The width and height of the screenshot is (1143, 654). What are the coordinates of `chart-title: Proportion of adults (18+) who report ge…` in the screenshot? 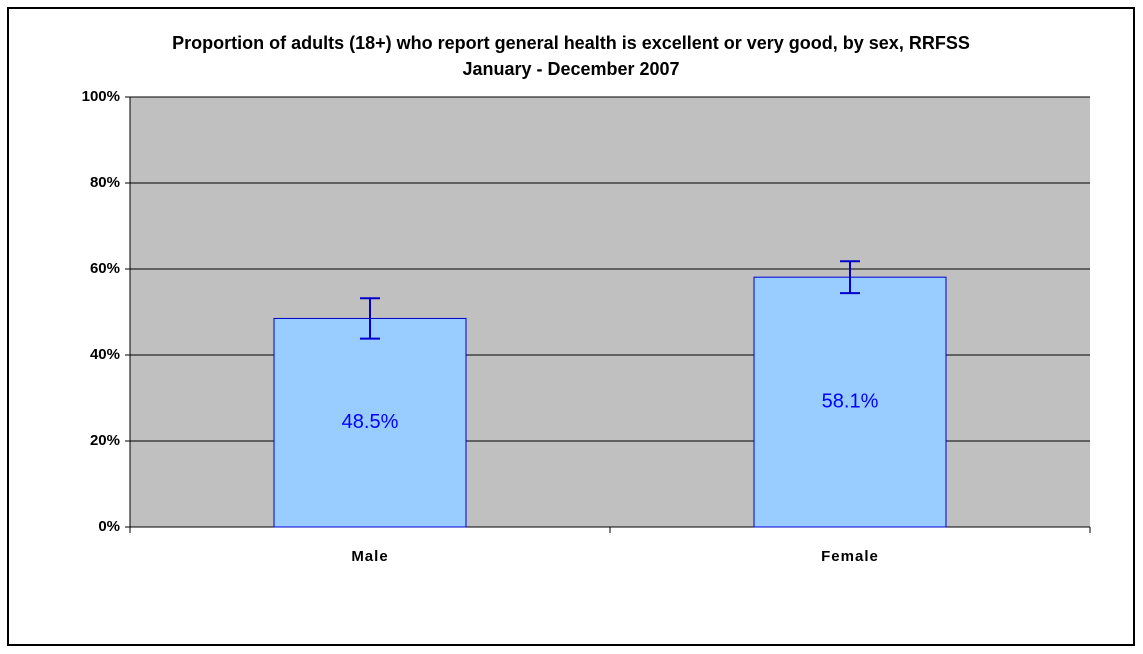 It's located at (571, 56).